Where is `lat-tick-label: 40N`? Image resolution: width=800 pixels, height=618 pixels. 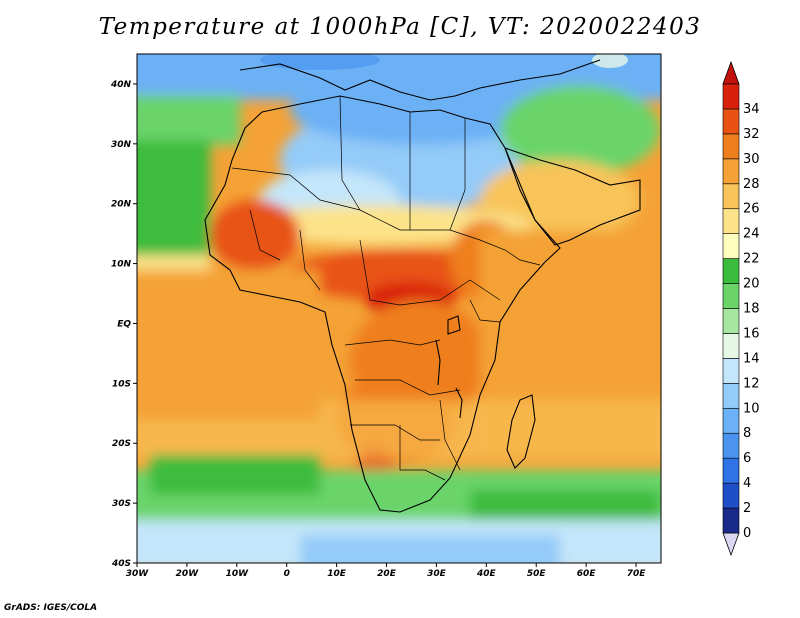 lat-tick-label: 40N is located at coordinates (121, 85).